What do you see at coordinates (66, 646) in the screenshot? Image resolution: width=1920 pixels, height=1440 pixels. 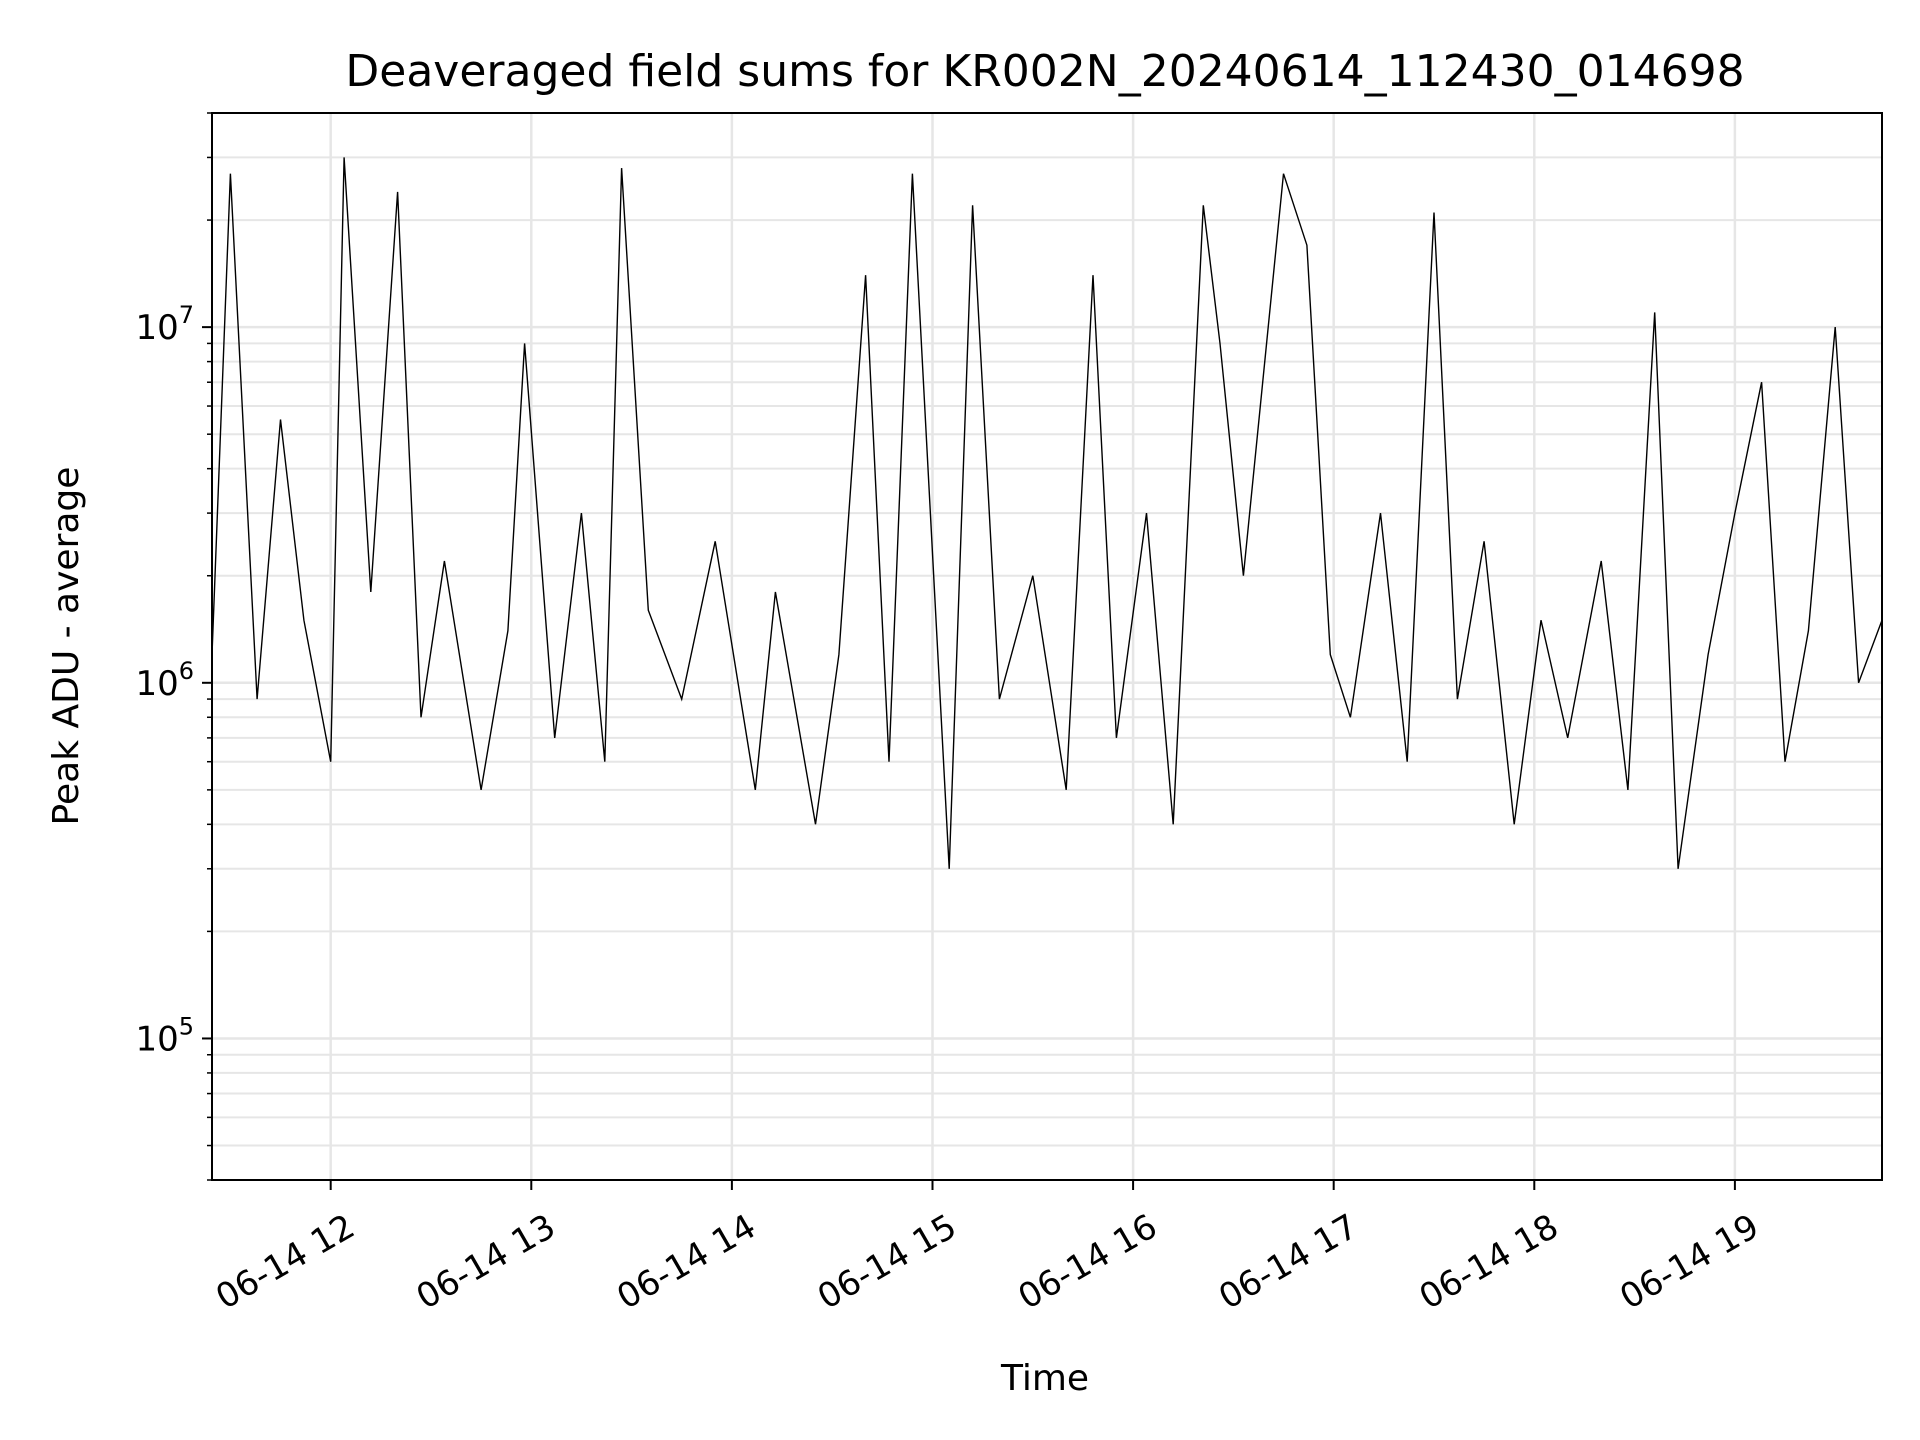 I see `y-axis-label: Peak ADU - average` at bounding box center [66, 646].